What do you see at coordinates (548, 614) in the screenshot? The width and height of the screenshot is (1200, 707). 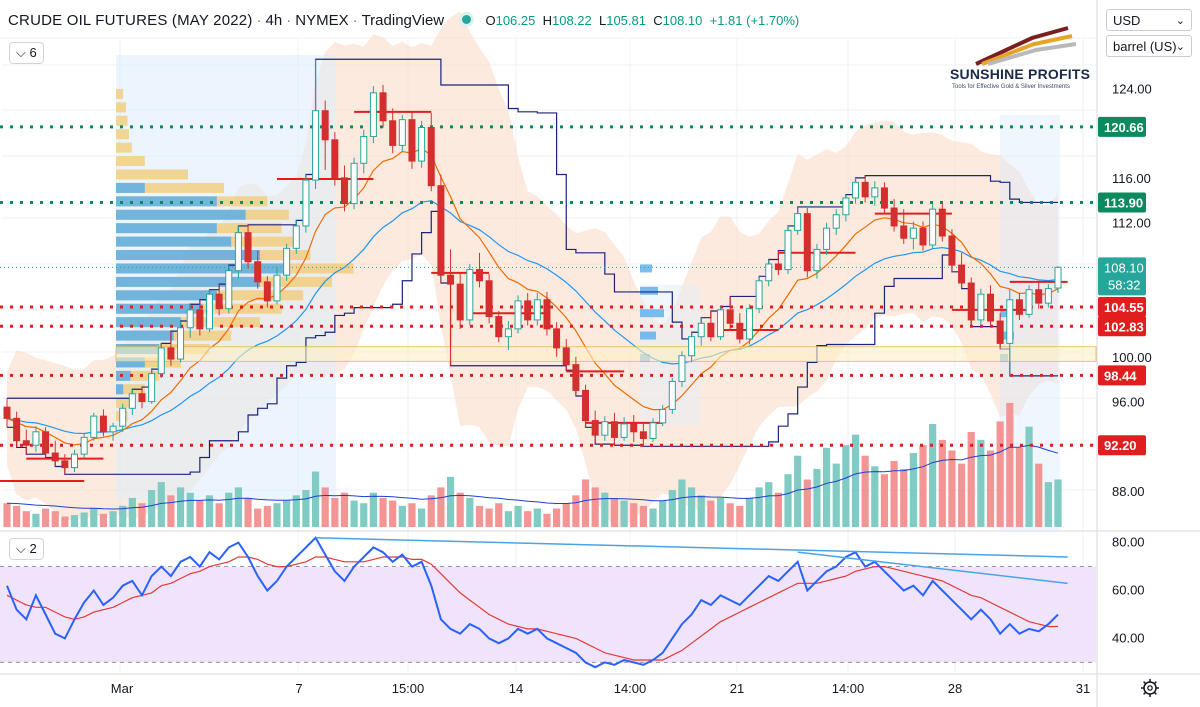 I see `rsi-band` at bounding box center [548, 614].